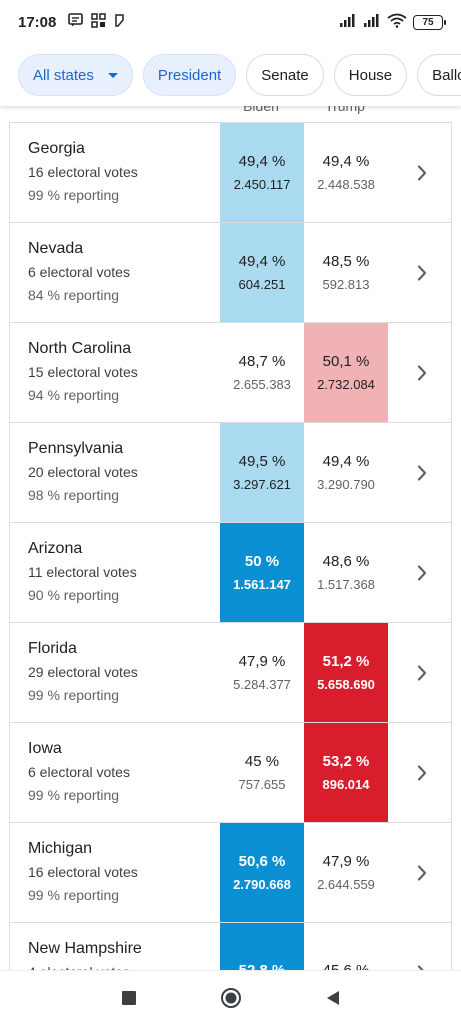  What do you see at coordinates (262, 966) in the screenshot?
I see `biden-percent: 52,8 %` at bounding box center [262, 966].